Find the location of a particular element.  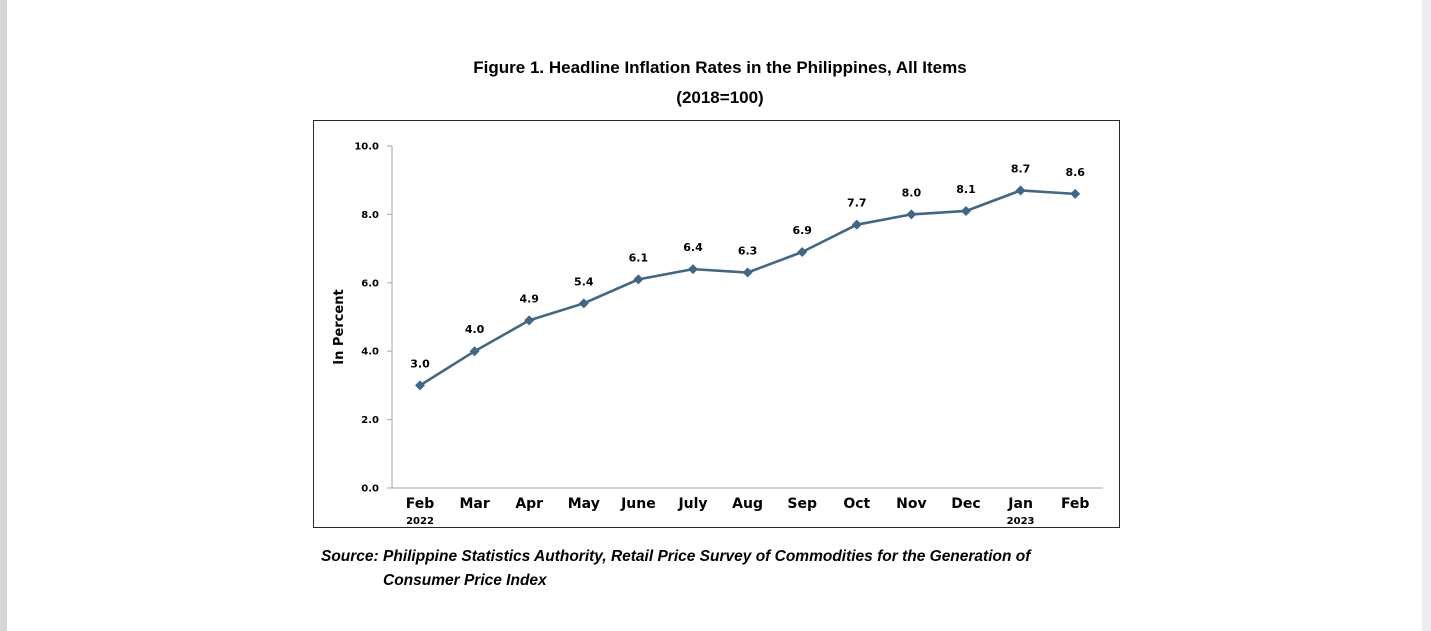

x-tick-label: July is located at coordinates (692, 504).